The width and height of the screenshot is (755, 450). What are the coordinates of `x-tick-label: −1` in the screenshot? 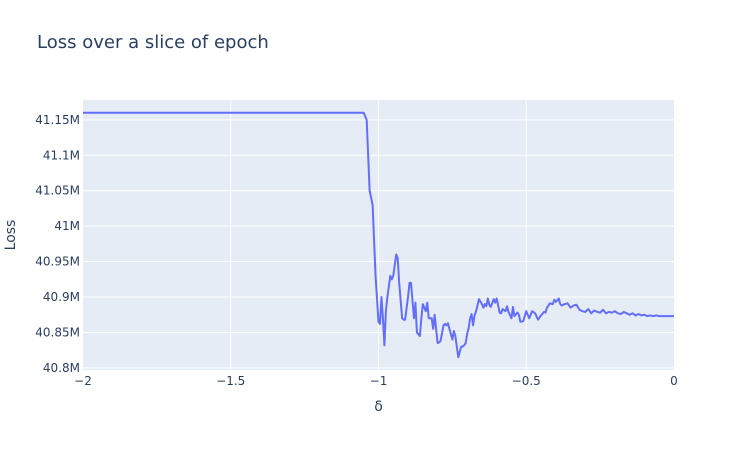 It's located at (379, 381).